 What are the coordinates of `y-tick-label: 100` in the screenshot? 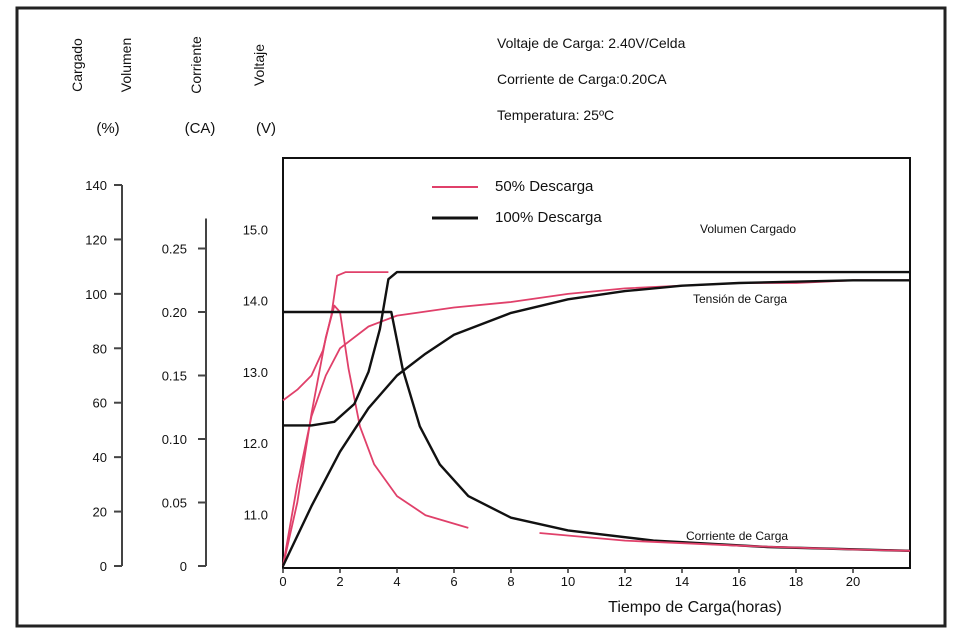 It's located at (96, 294).